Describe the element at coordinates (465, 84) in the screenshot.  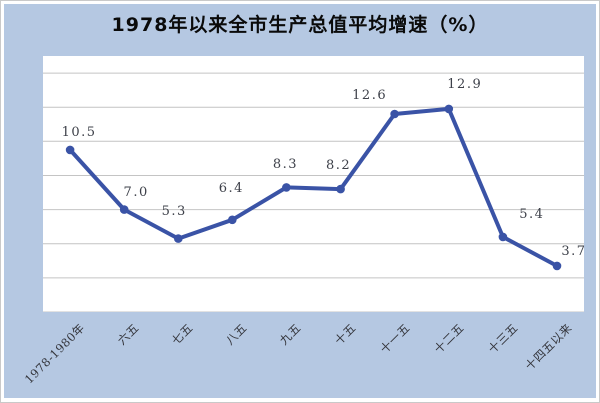
I see `data-point-value-label: 12.9` at that location.